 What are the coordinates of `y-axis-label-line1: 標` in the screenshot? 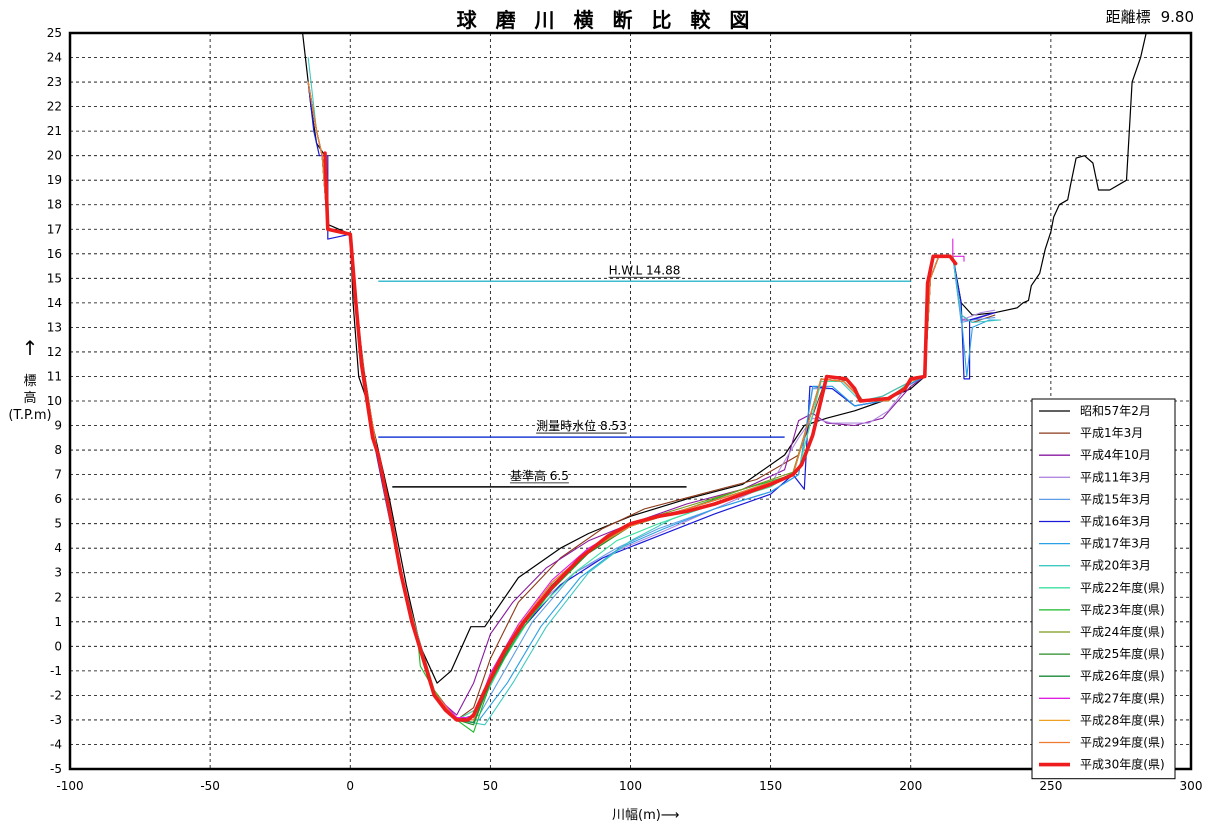 It's located at (30, 381).